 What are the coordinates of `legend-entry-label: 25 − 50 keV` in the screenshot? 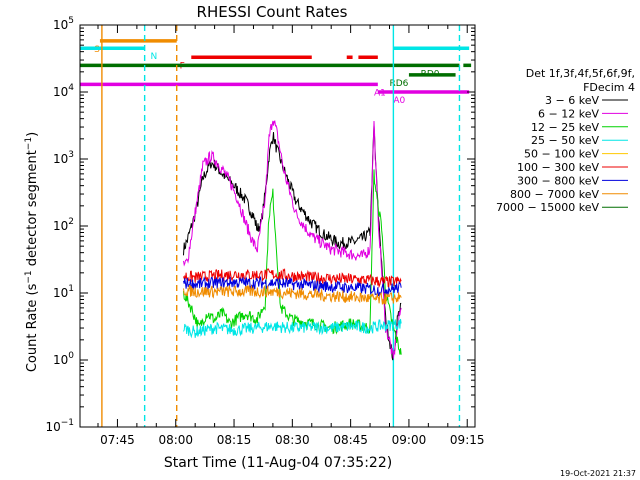 It's located at (565, 140).